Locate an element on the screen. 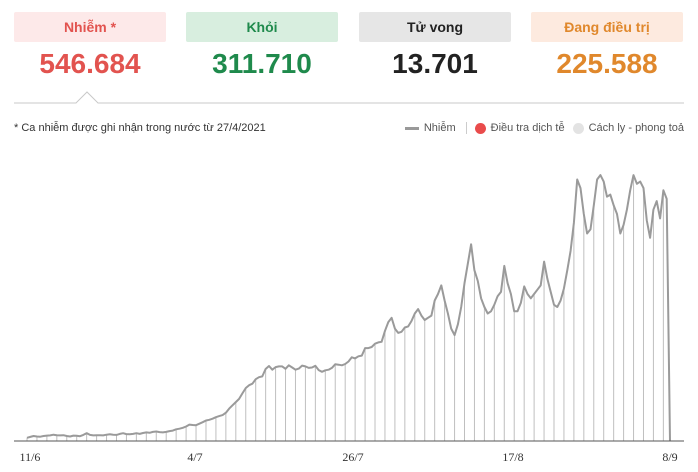  x-axis-ticks: 11/6 4/7 26/7 17/8 8/9 is located at coordinates (349, 457).